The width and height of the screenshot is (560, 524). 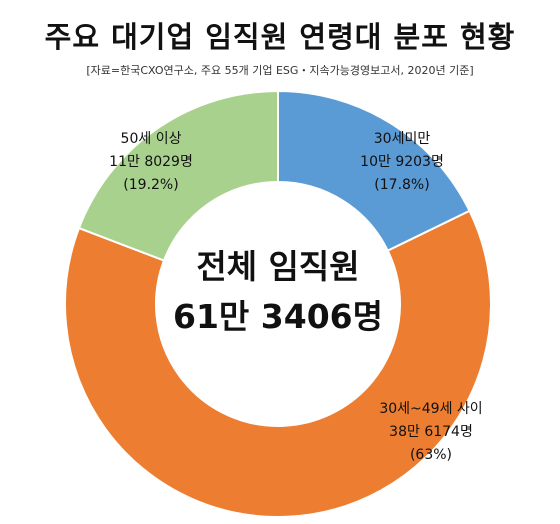 What do you see at coordinates (278, 291) in the screenshot?
I see `center-label: 전체 임직원 61만 3406명` at bounding box center [278, 291].